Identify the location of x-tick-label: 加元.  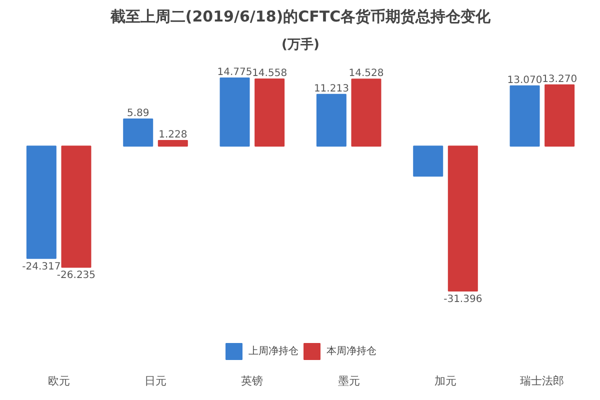
(445, 381).